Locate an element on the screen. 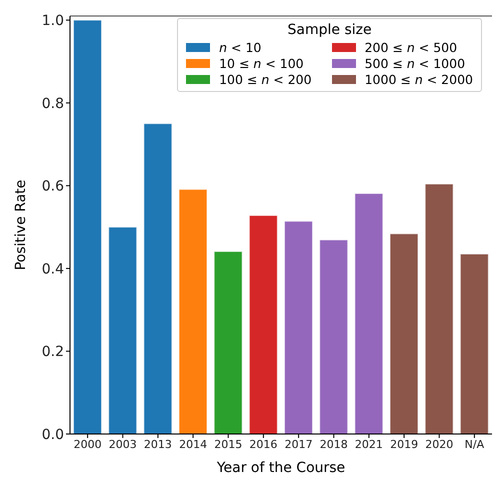 The width and height of the screenshot is (502, 484). y-axis-title: Positive Rate is located at coordinates (20, 225).